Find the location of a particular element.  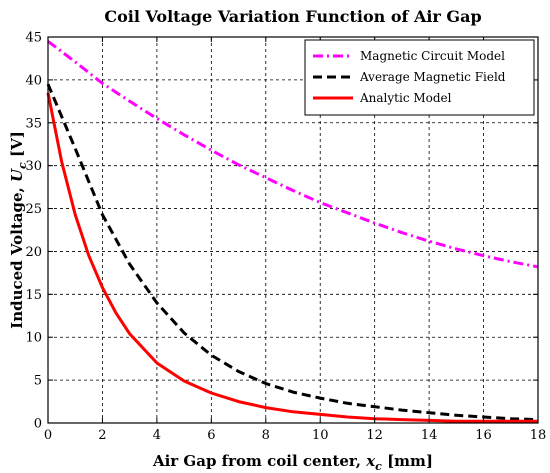

x-axis-label: Air Gap from coil center, xc [mm] is located at coordinates (292, 462).